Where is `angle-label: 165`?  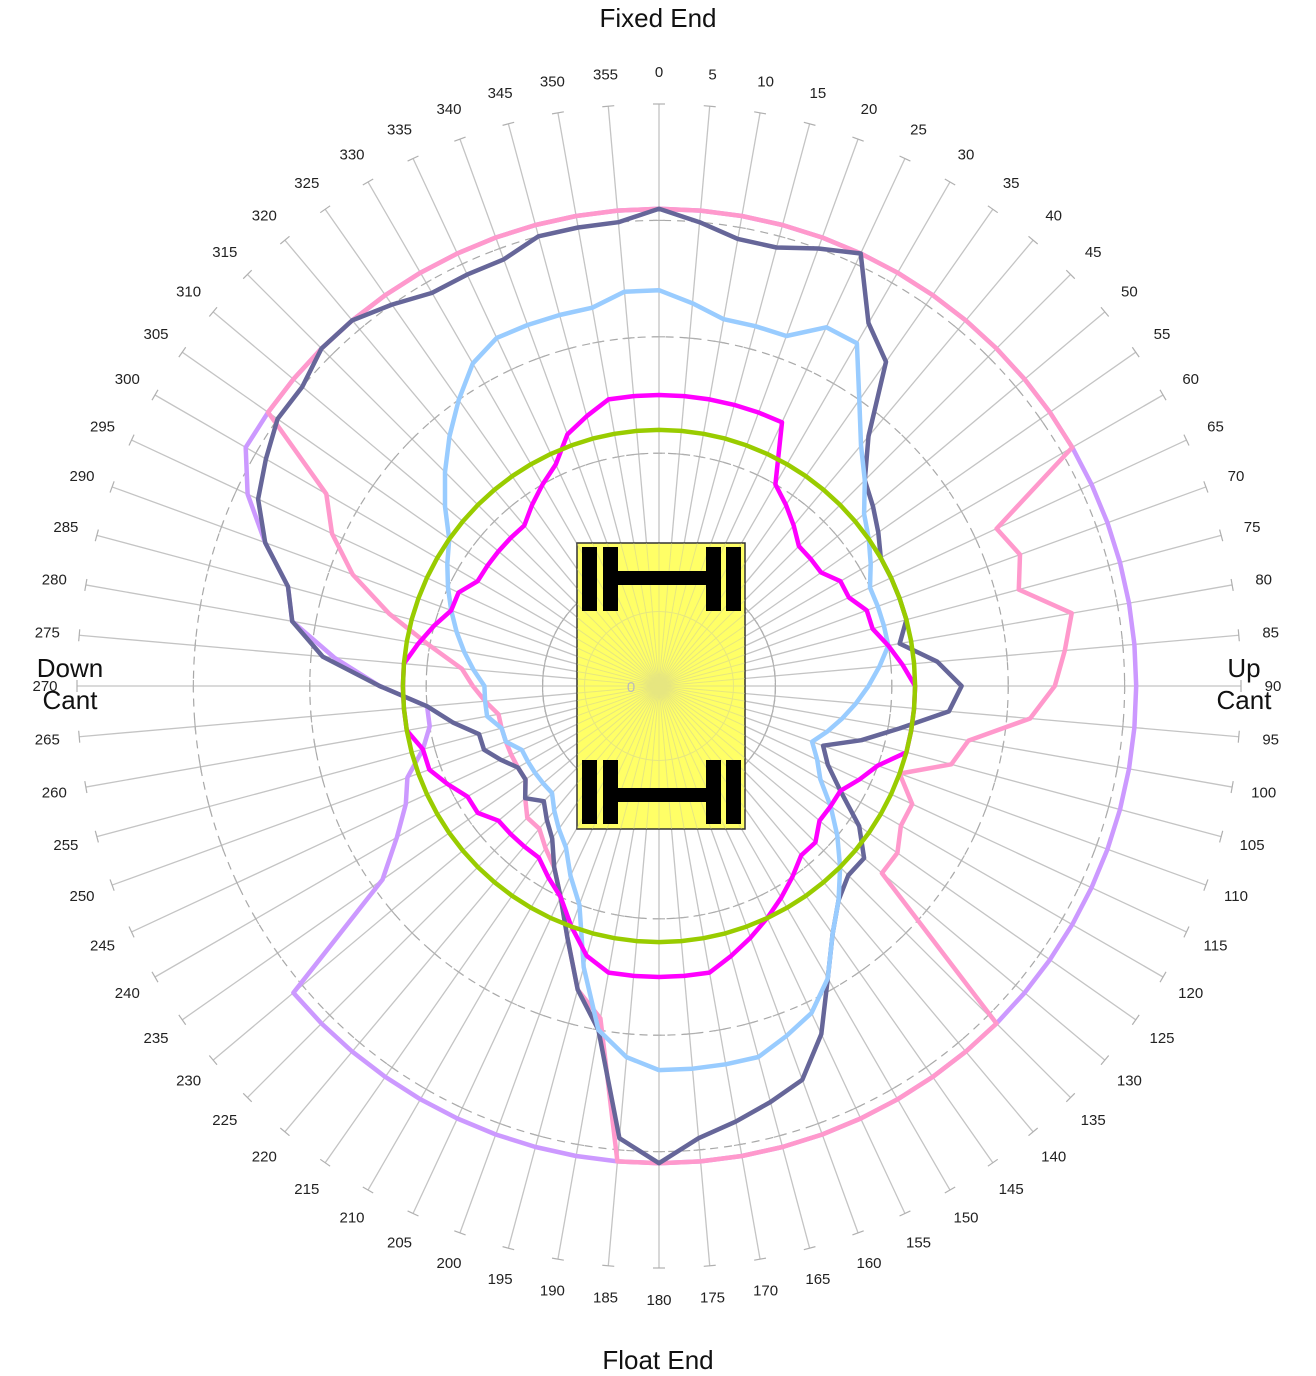 angle-label: 165 is located at coordinates (817, 1279).